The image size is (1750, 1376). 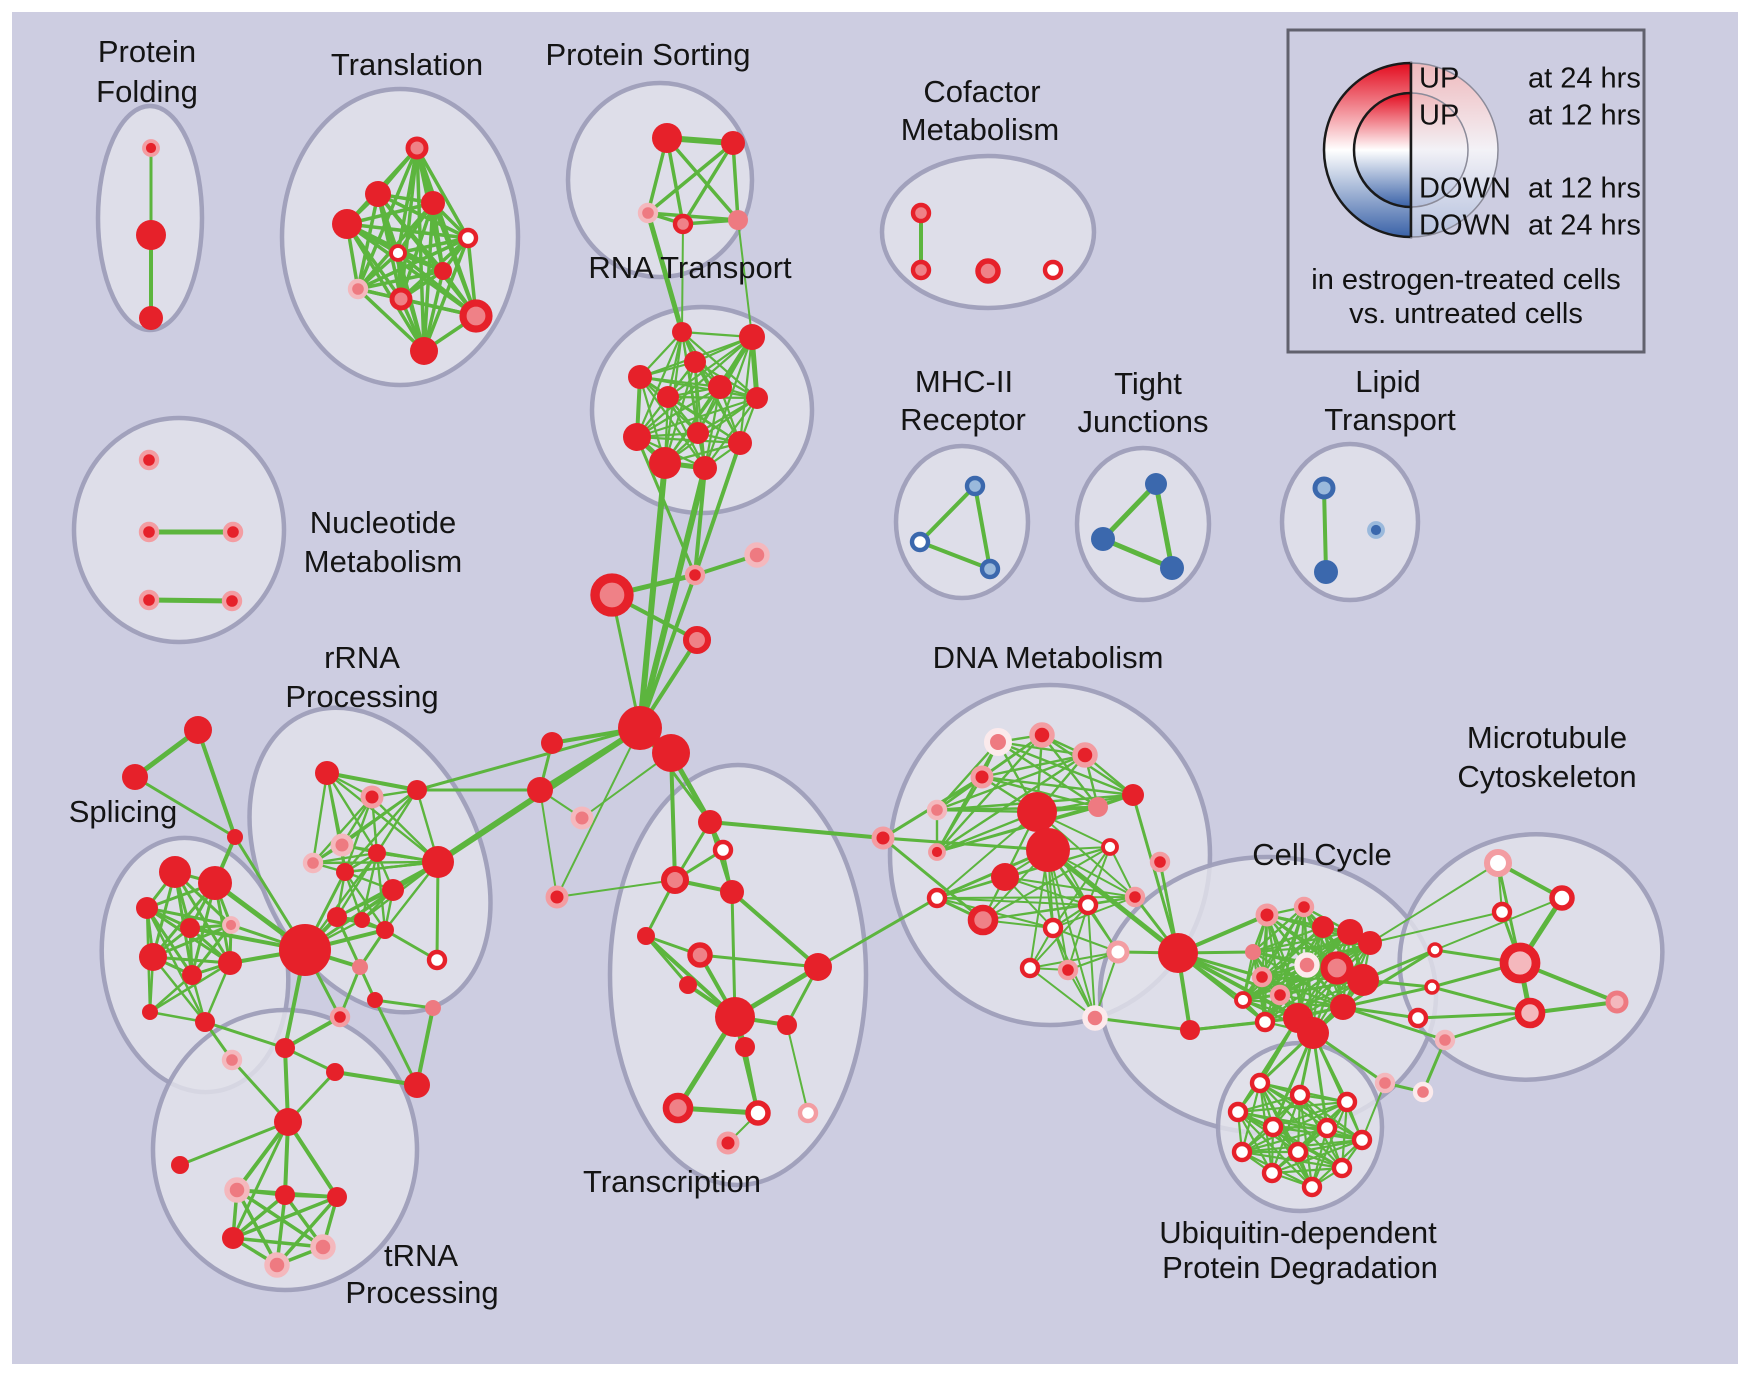 I want to click on node-SP1, so click(x=175, y=872).